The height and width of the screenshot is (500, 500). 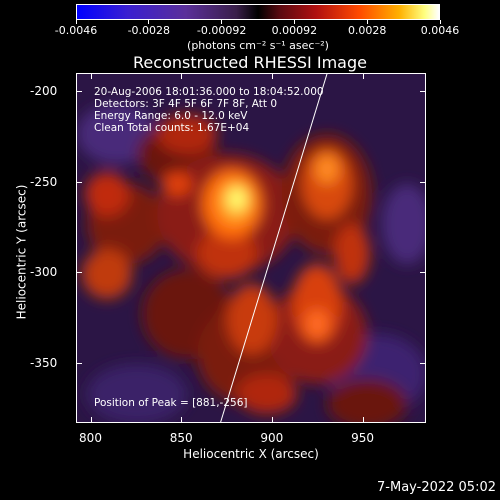 What do you see at coordinates (272, 438) in the screenshot?
I see `x-axis-tick-label: 900` at bounding box center [272, 438].